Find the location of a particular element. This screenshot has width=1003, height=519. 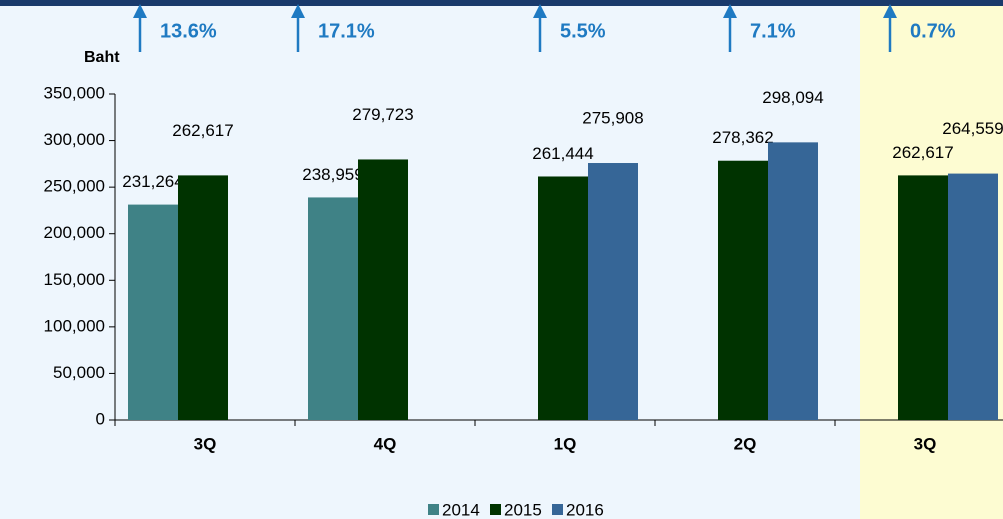

y-tick-label: 50,000 is located at coordinates (79, 372).